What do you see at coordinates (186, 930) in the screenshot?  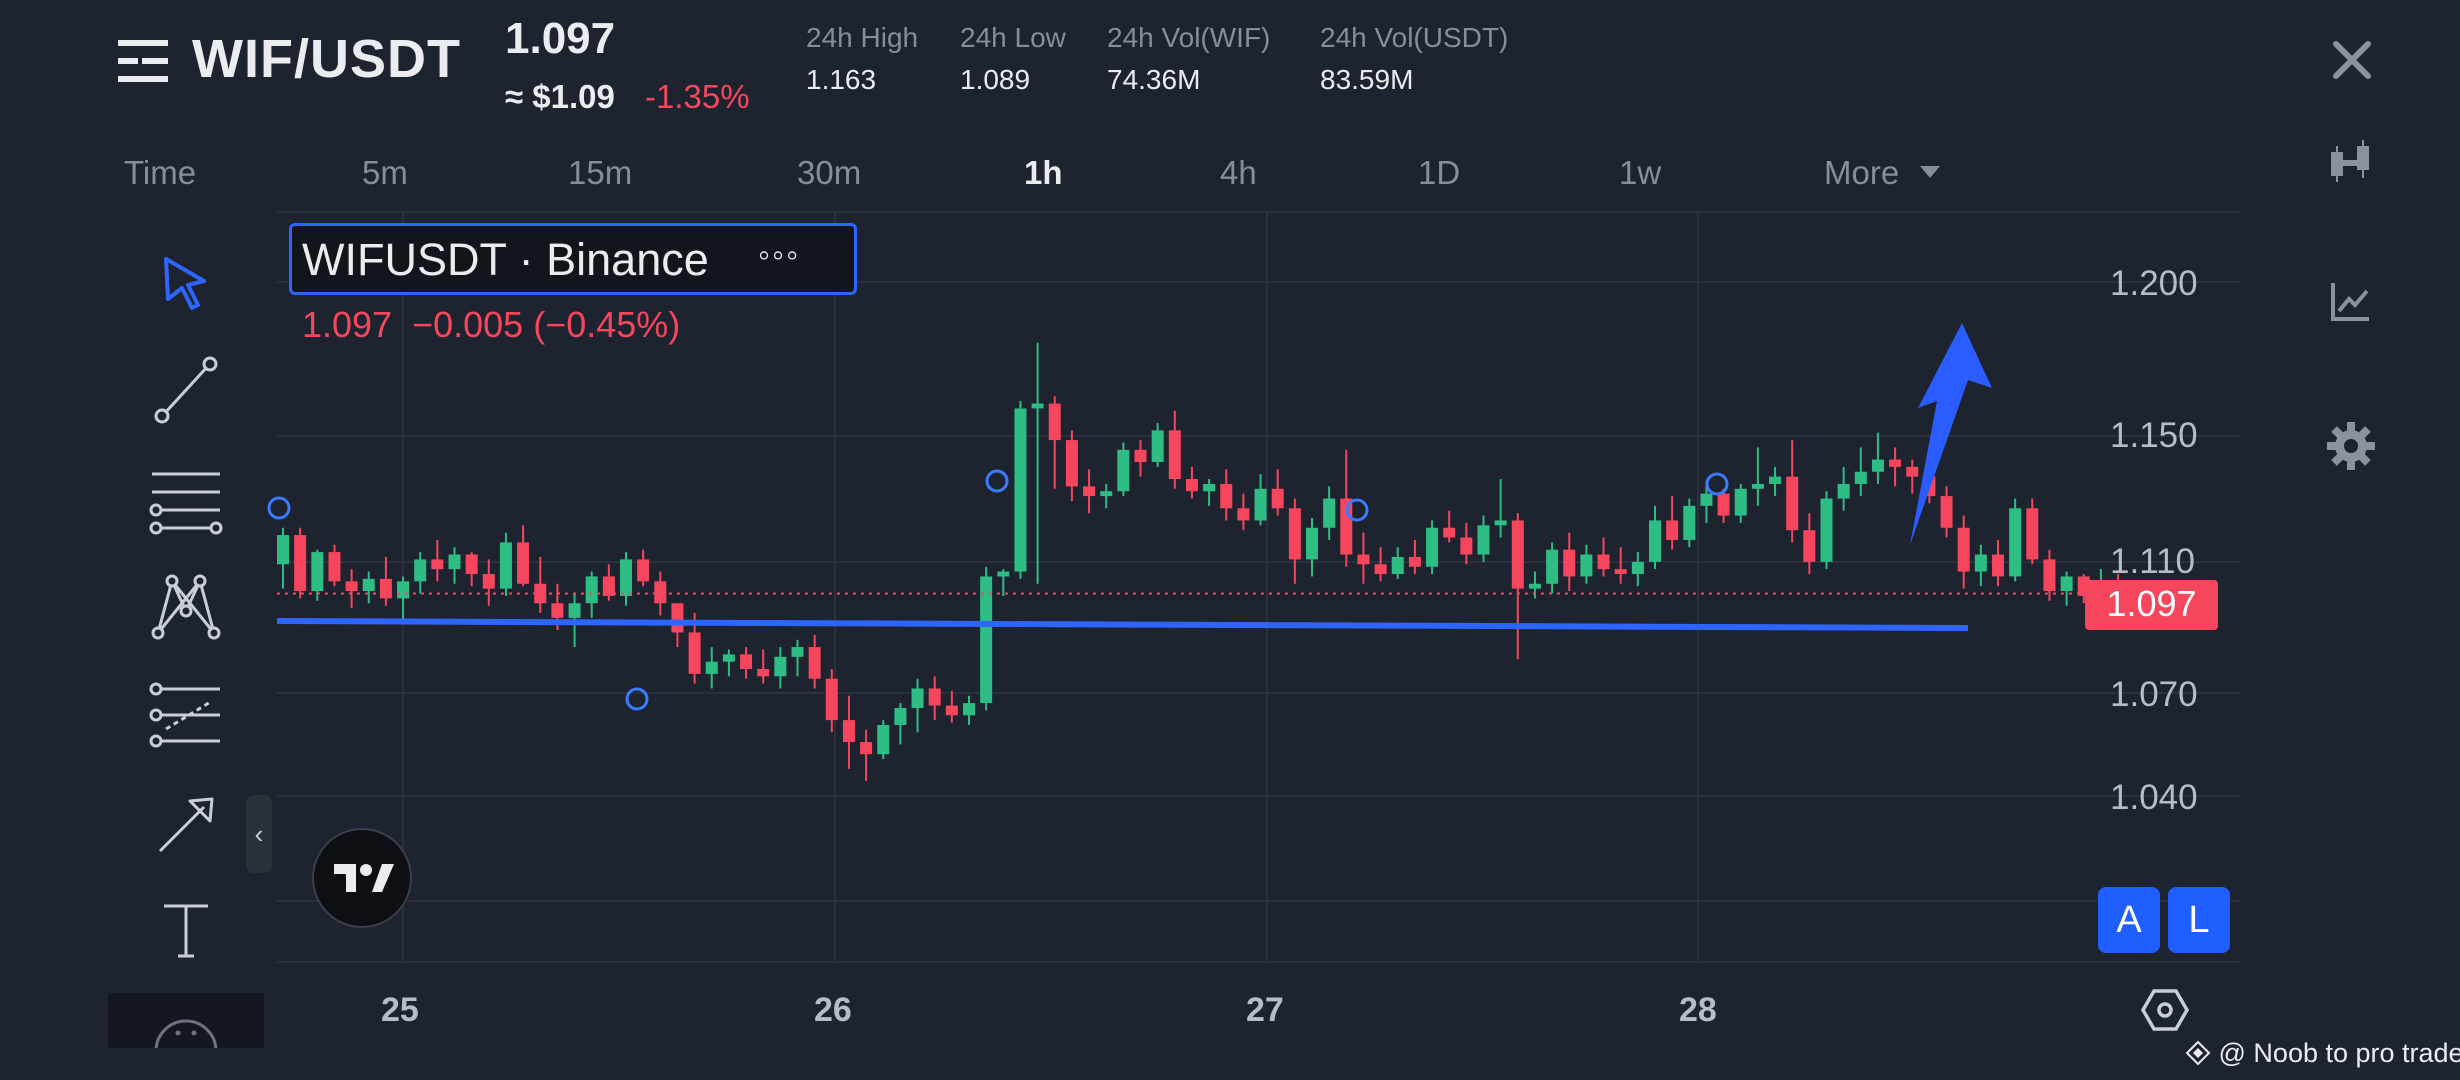 I see `text-tool-icon` at bounding box center [186, 930].